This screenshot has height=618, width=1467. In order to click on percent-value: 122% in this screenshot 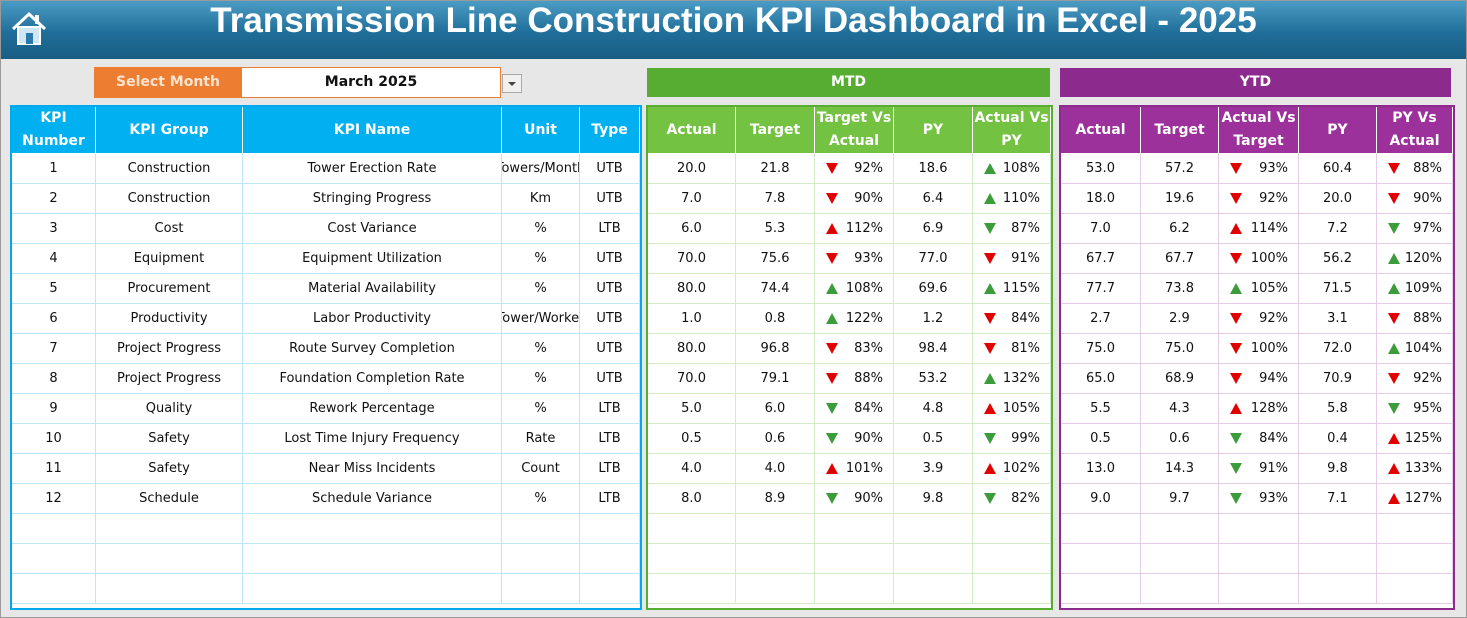, I will do `click(864, 318)`.